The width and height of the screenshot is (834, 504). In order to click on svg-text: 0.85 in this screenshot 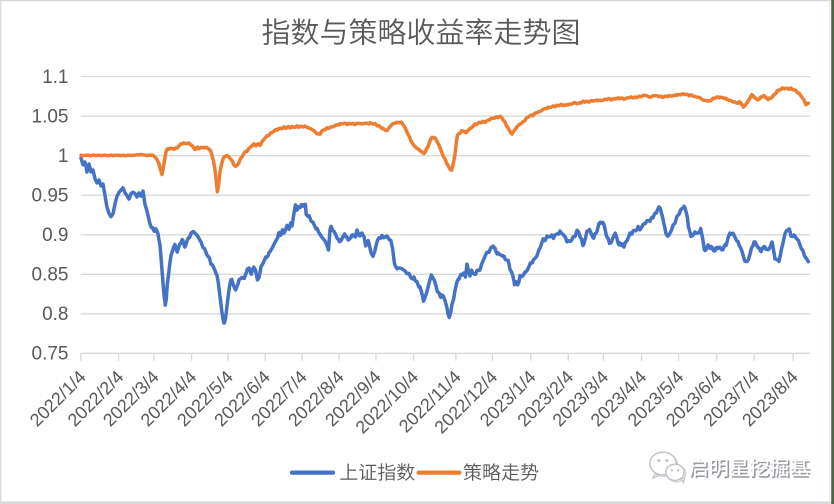, I will do `click(50, 275)`.